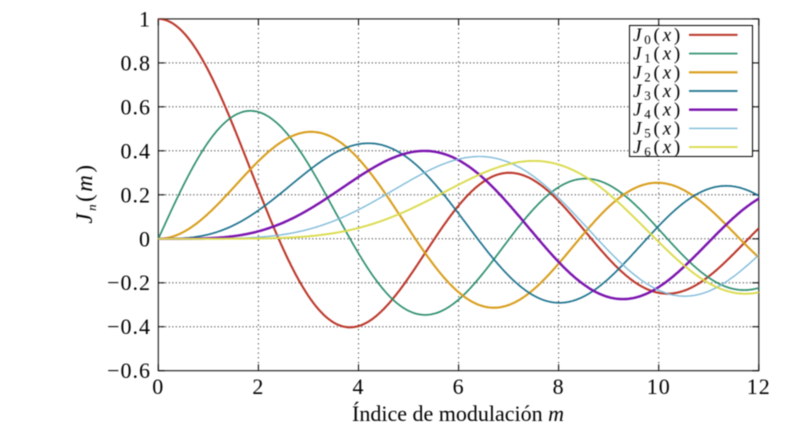 This screenshot has height=429, width=794. I want to click on svg-text: J5(x), so click(658, 129).